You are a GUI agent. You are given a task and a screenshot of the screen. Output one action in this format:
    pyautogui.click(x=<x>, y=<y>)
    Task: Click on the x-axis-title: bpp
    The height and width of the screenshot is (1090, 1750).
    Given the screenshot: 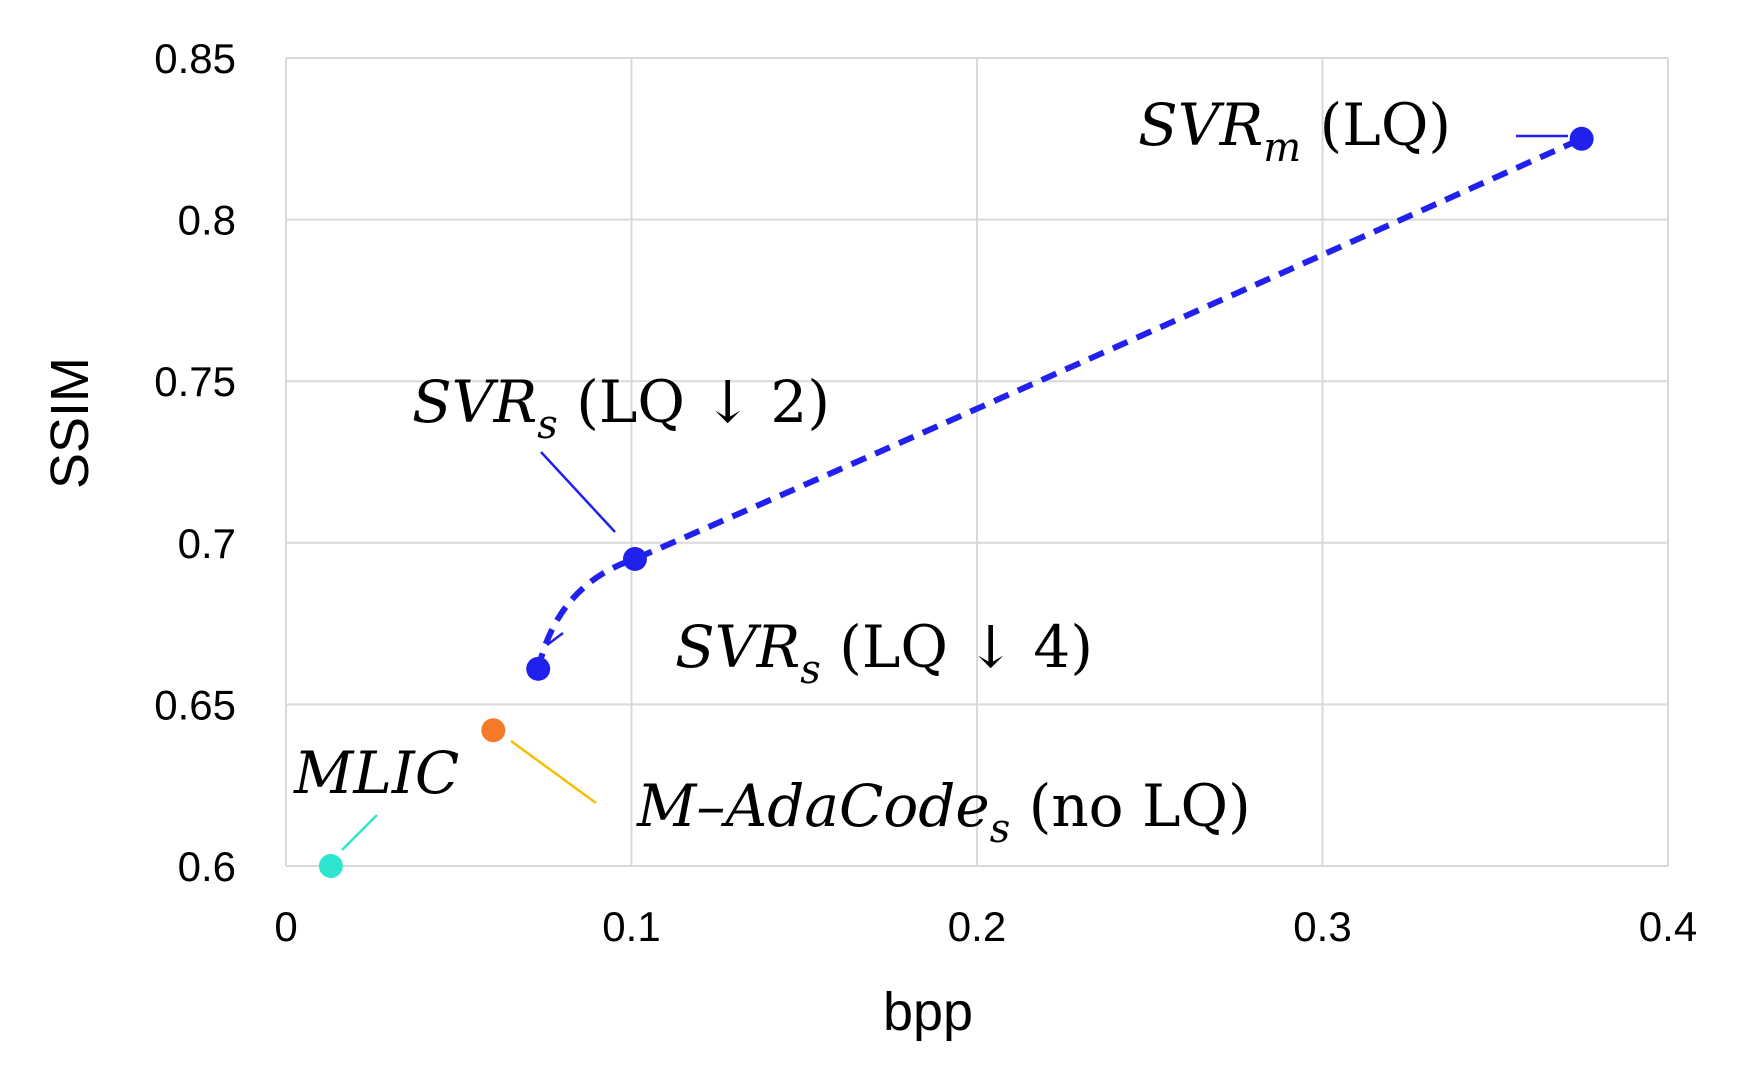 What is the action you would take?
    pyautogui.click(x=928, y=1012)
    